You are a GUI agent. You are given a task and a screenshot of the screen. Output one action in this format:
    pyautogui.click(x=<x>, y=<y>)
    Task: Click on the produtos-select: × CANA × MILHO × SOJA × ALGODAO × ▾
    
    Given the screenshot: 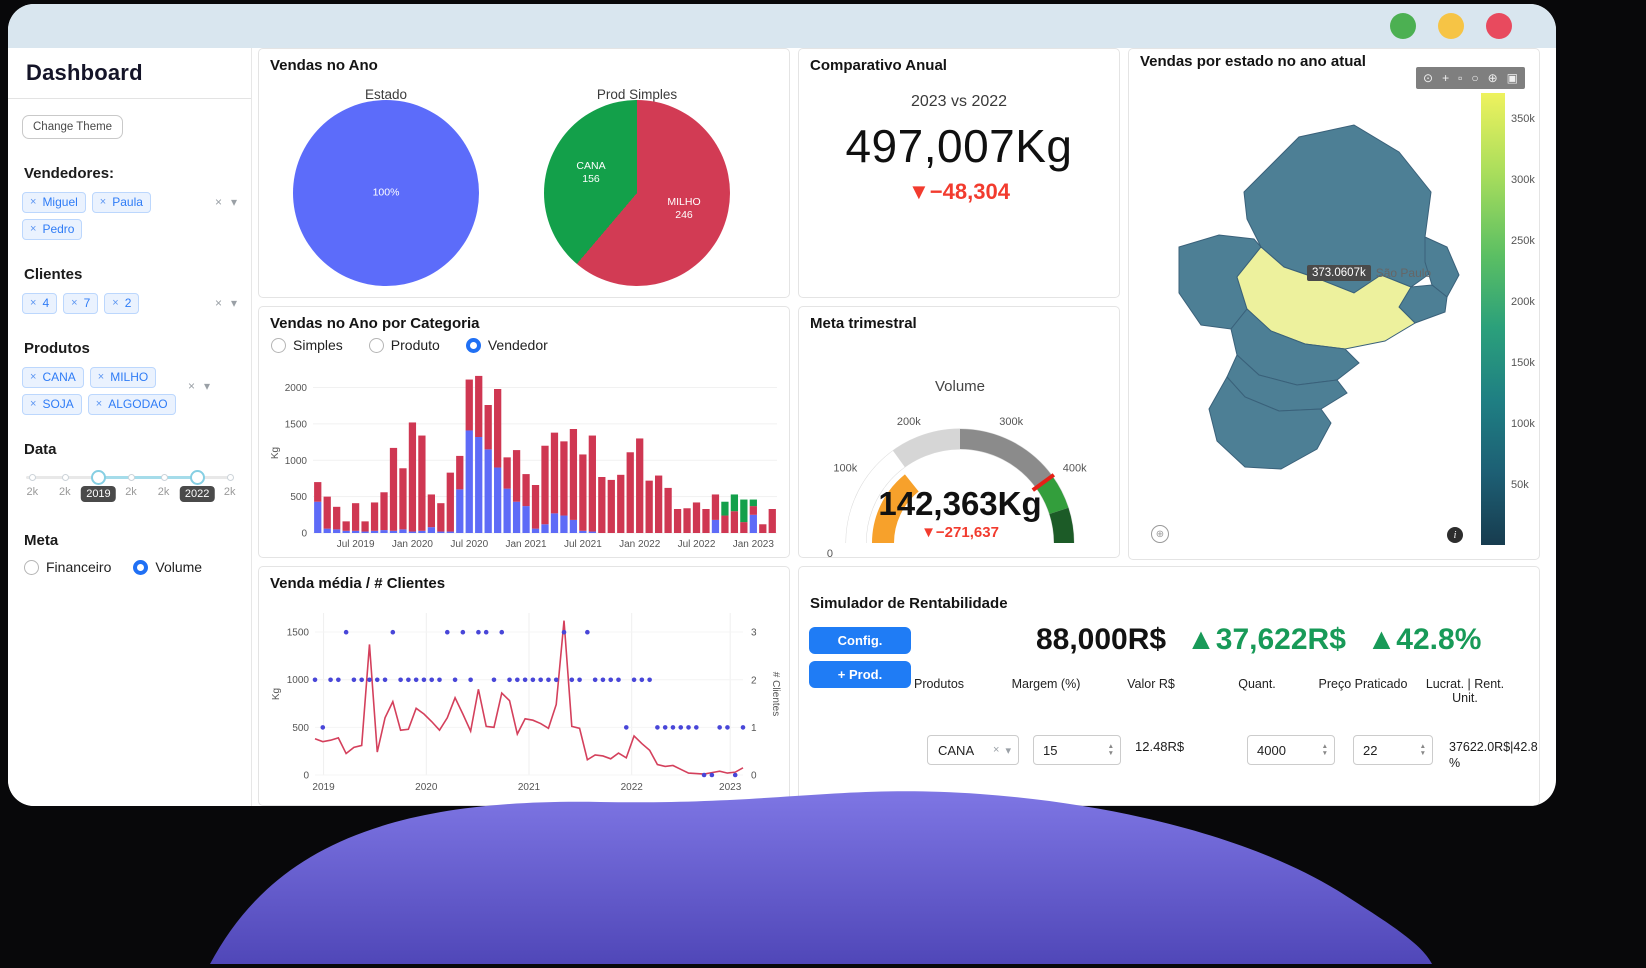 What is the action you would take?
    pyautogui.click(x=129, y=391)
    